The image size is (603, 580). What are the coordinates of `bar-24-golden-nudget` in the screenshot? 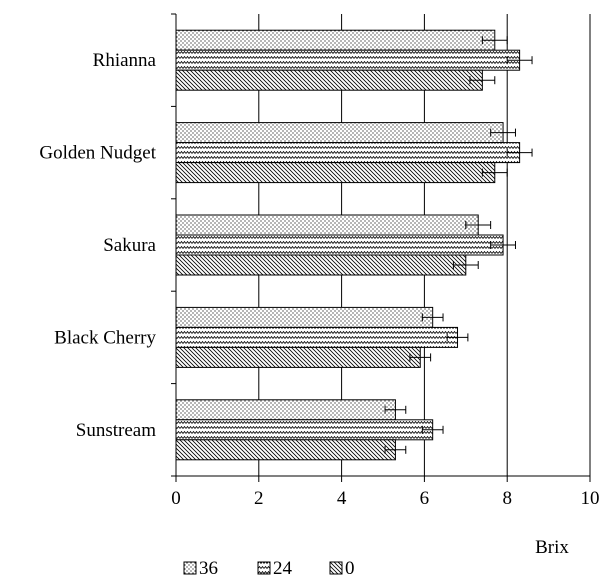 It's located at (348, 153).